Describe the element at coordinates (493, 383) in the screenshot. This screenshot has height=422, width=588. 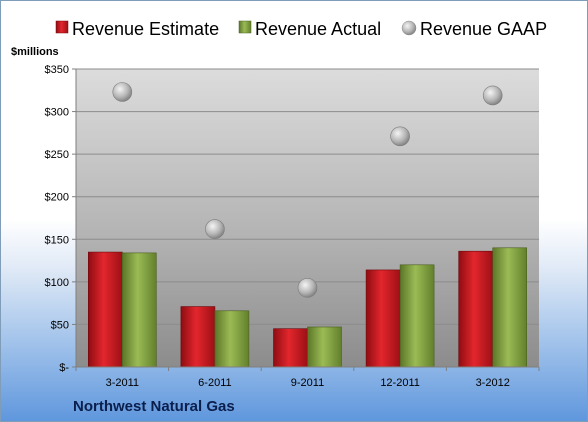
I see `x-tick-label: 3-2012` at that location.